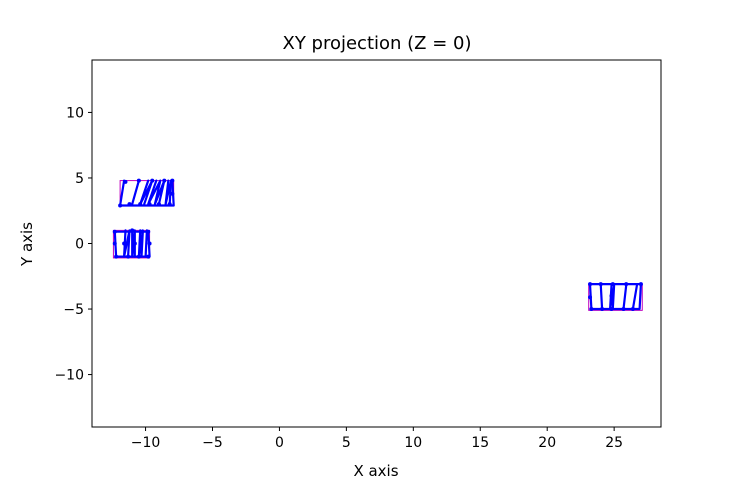 This screenshot has height=489, width=734. What do you see at coordinates (376, 43) in the screenshot?
I see `chart-title: XY projection (Z = 0)` at bounding box center [376, 43].